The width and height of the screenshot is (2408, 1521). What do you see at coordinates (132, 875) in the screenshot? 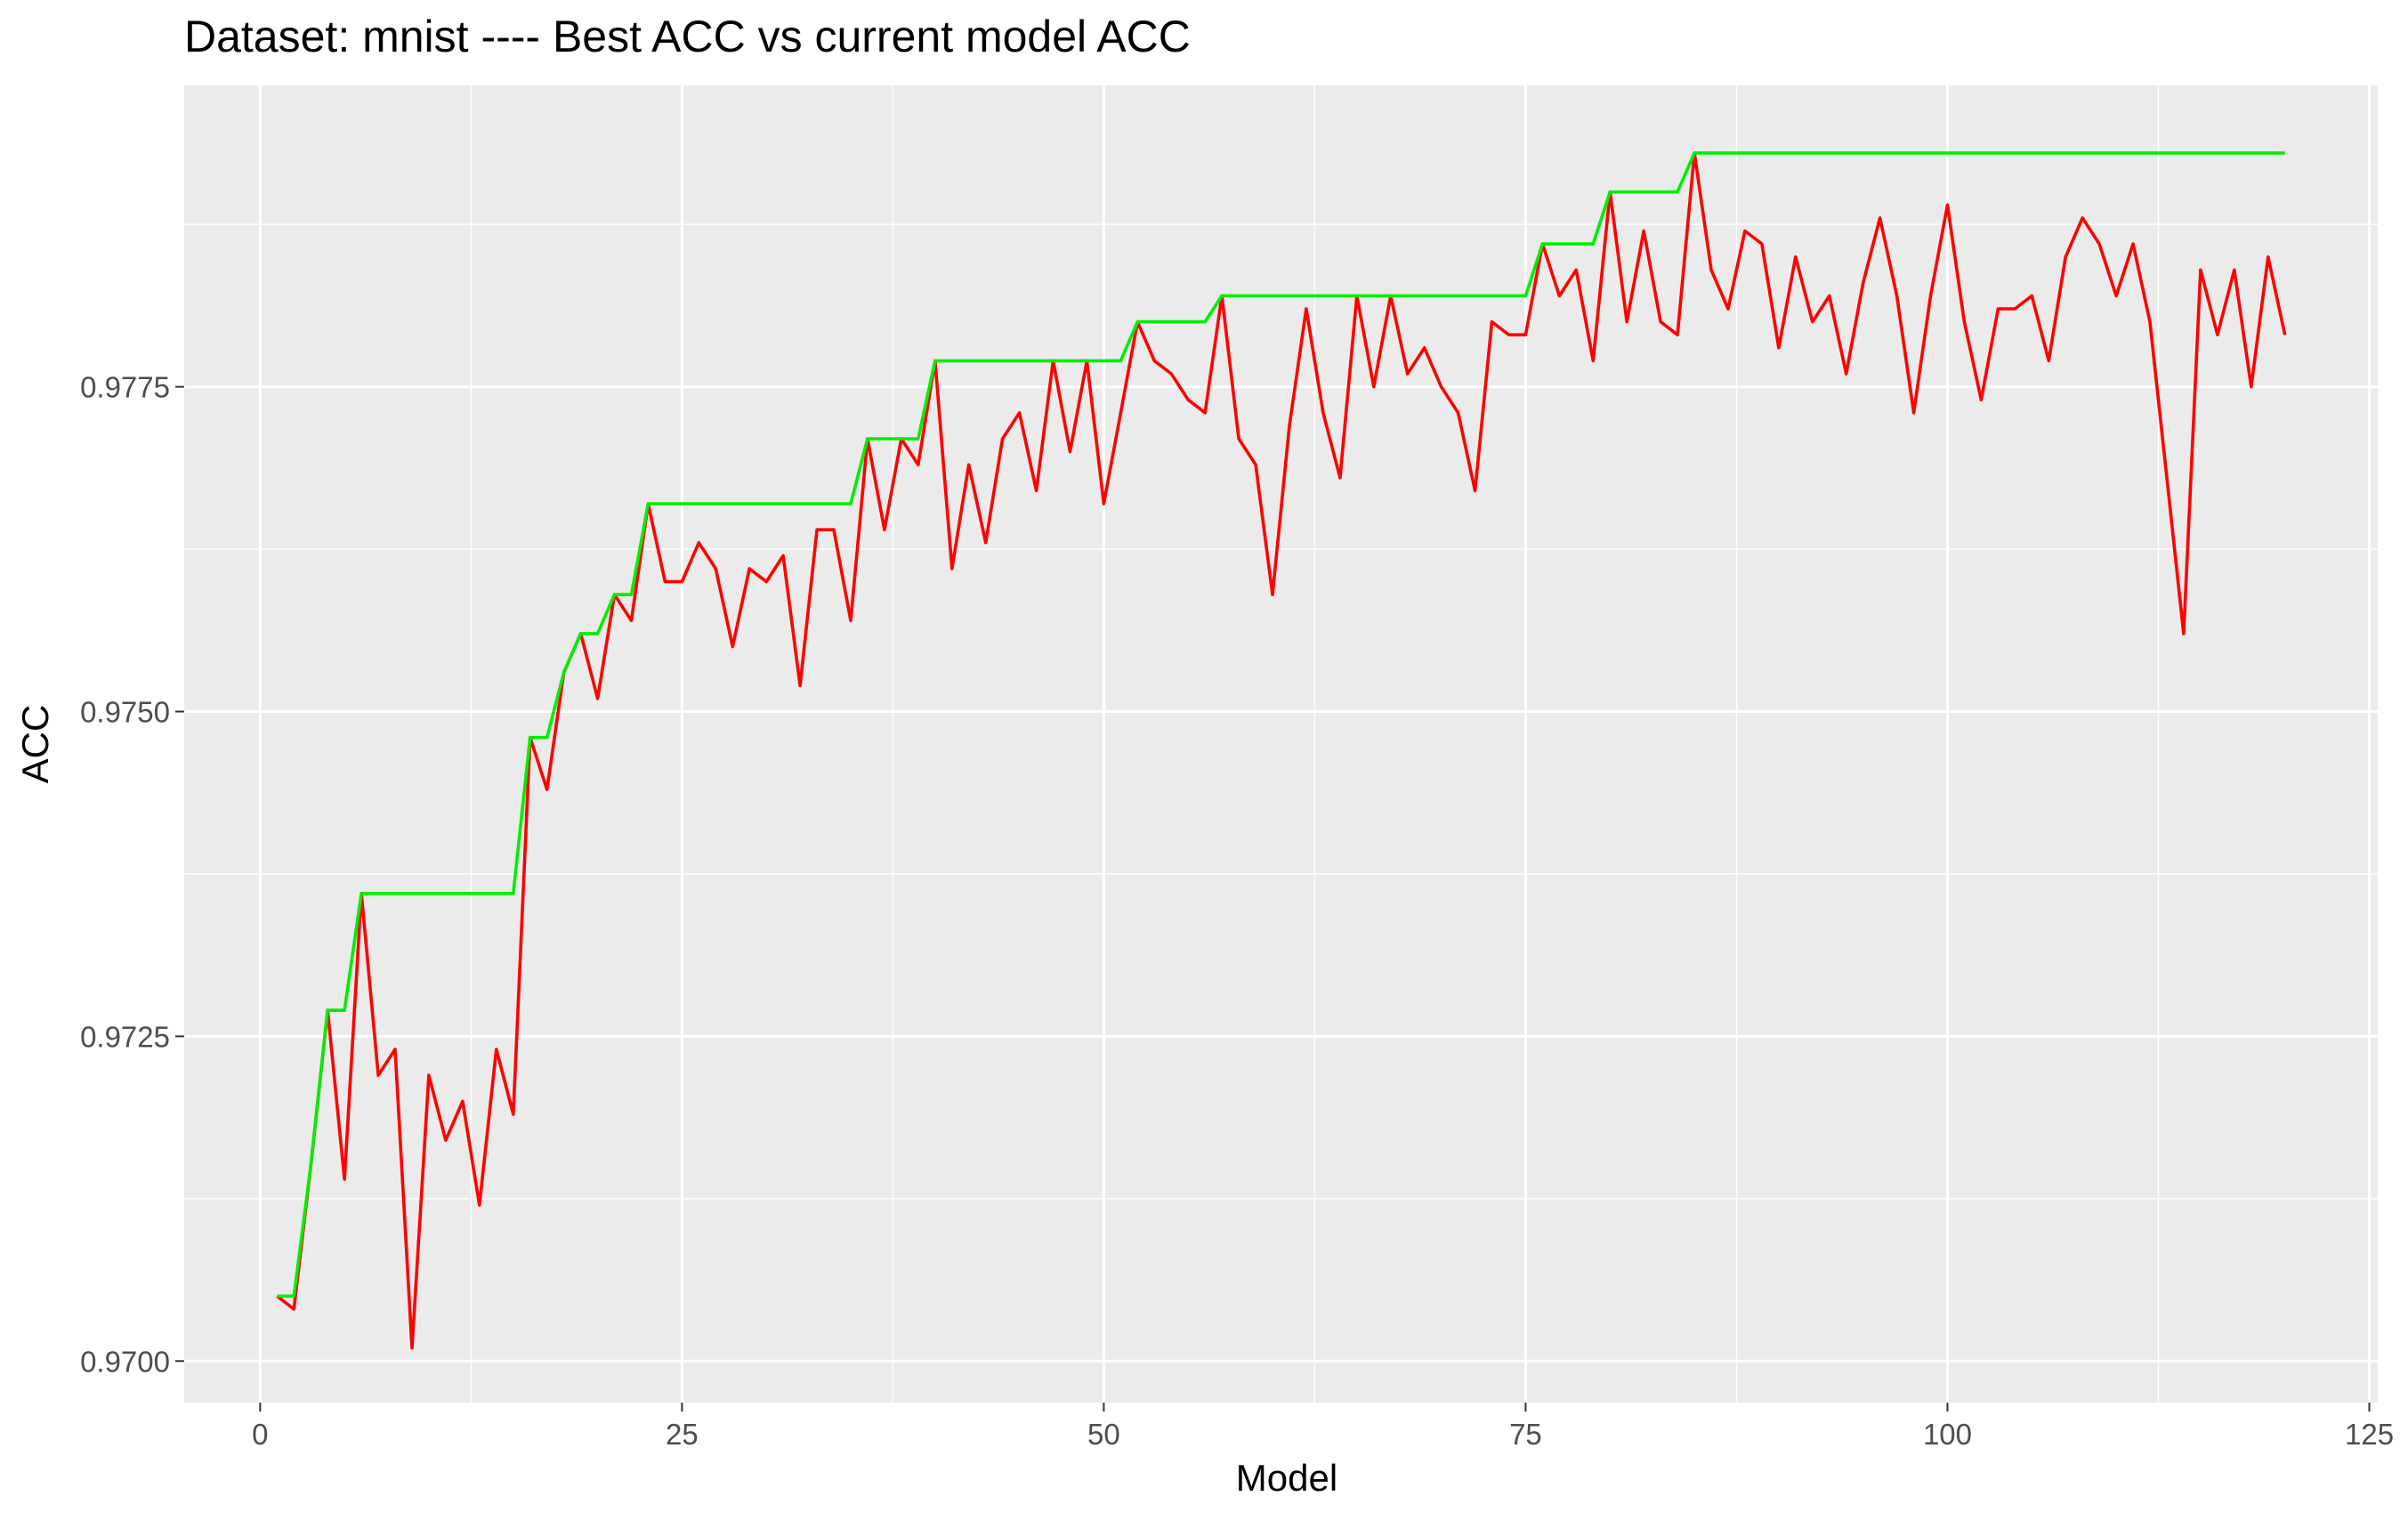
I see `y-axis: 0.9700 0.9725 0.9750 0.9775` at bounding box center [132, 875].